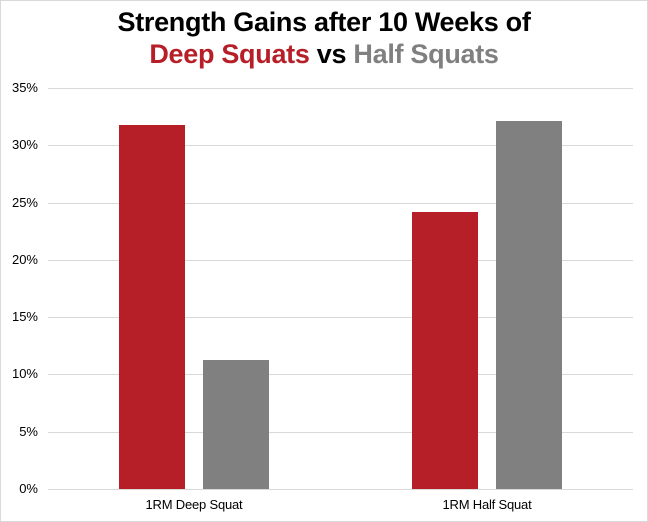 The height and width of the screenshot is (522, 648). I want to click on bar-half-squats-deep-squat-1rm, so click(236, 424).